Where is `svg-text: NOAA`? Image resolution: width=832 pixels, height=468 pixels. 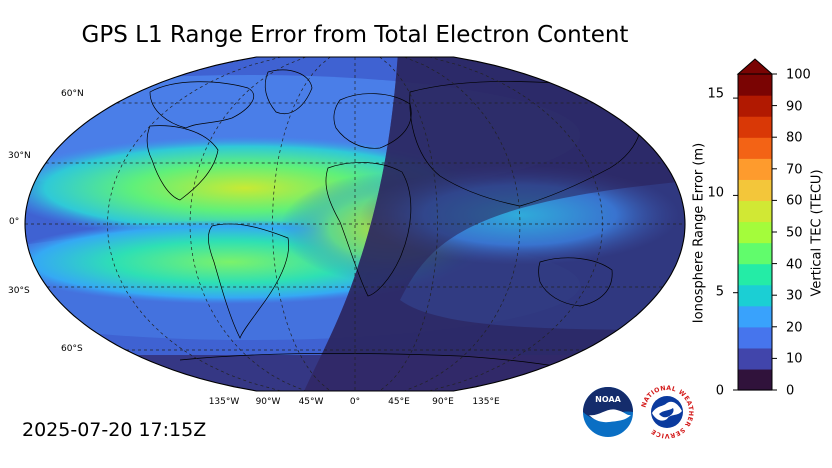
svg-text: NOAA is located at coordinates (608, 399).